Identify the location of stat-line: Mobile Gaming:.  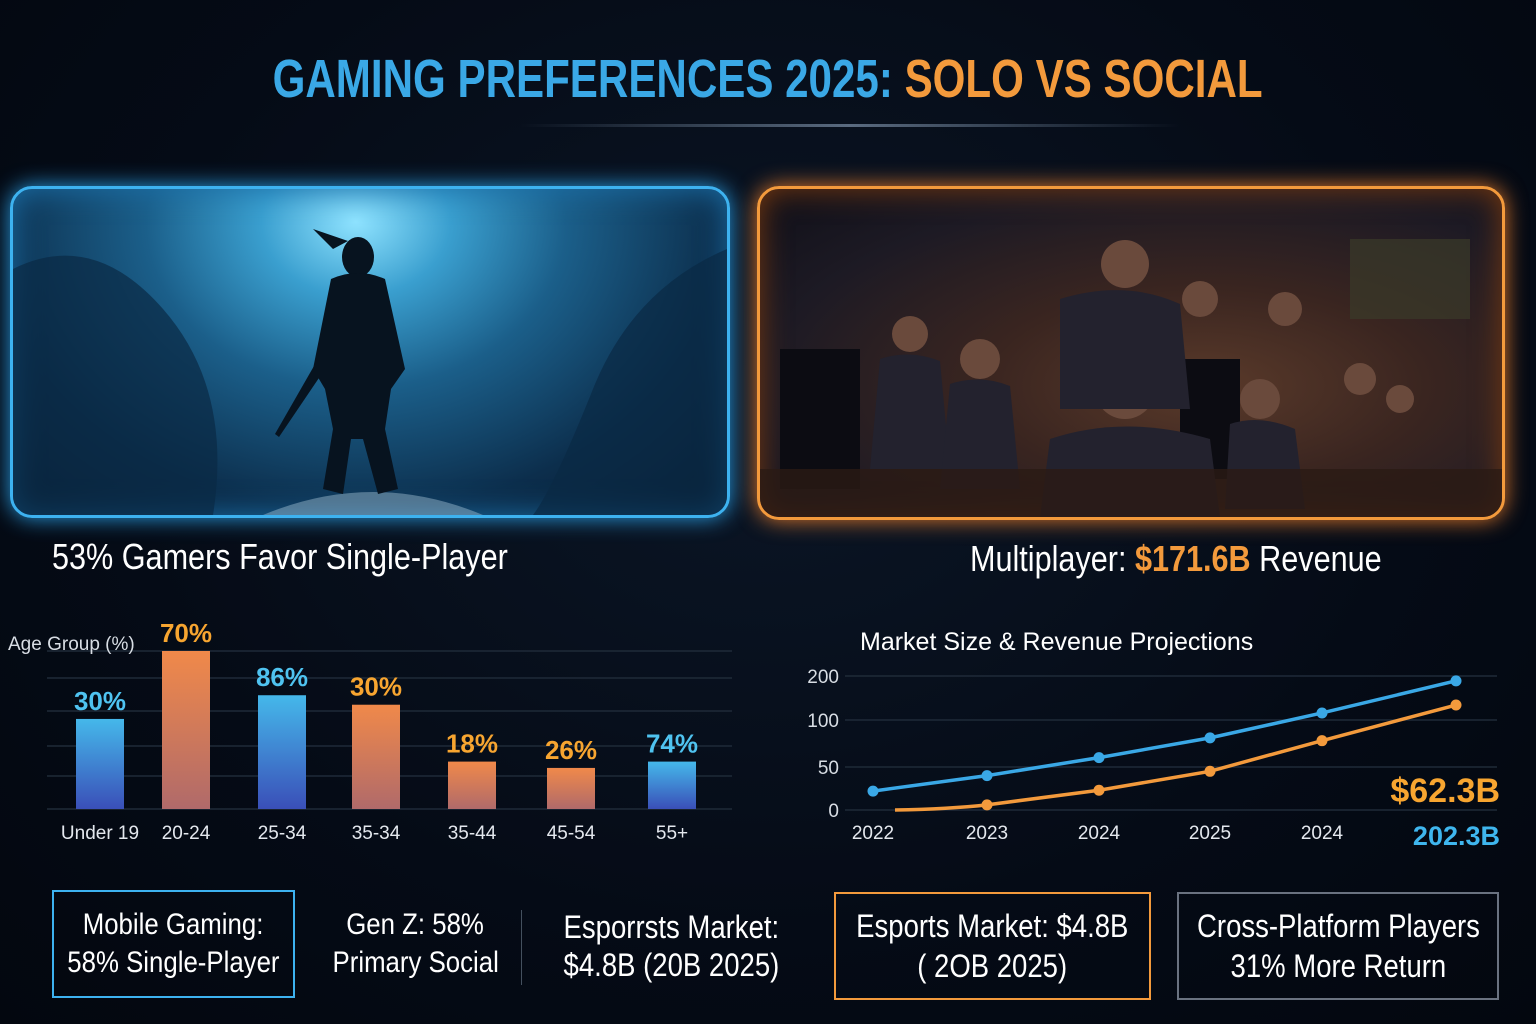
(173, 924).